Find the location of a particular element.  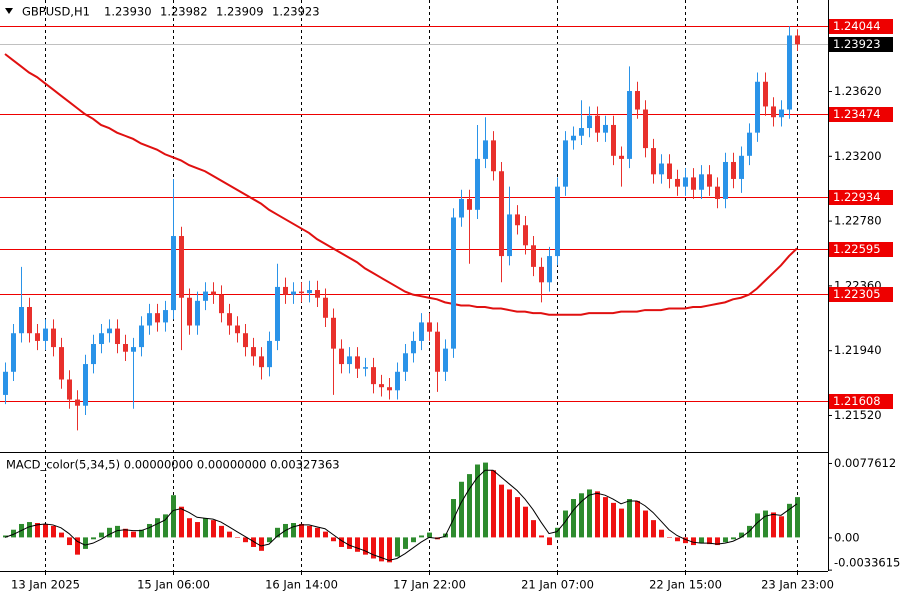

level-label: 1.22595 is located at coordinates (857, 249).